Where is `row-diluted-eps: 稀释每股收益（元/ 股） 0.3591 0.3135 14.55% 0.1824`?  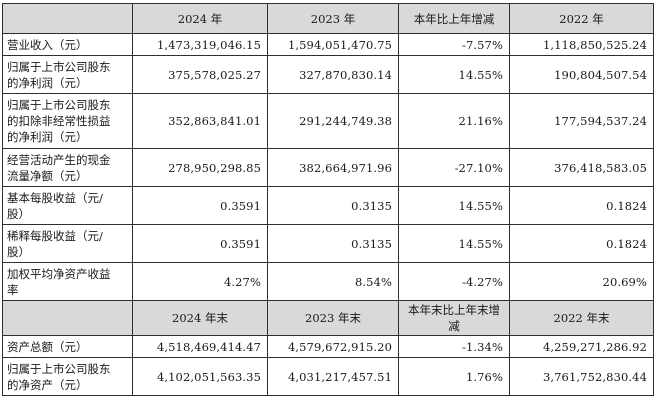
row-diluted-eps: 稀释每股收益（元/ 股） 0.3591 0.3135 14.55% 0.1824 is located at coordinates (328, 243).